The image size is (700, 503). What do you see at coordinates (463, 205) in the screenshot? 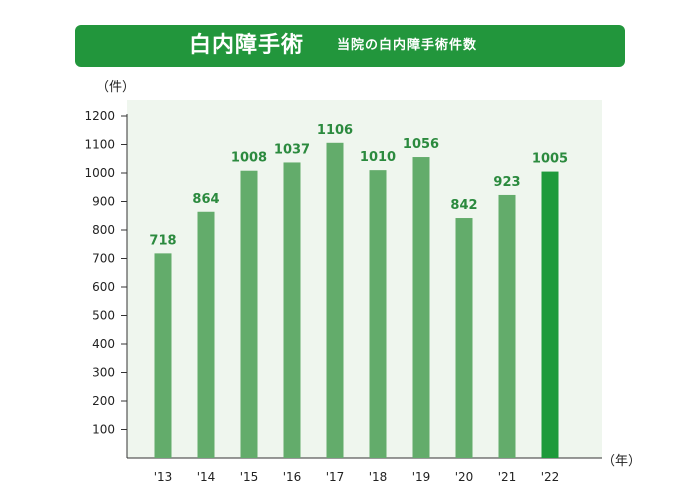
I see `bar-value-label: 842` at bounding box center [463, 205].